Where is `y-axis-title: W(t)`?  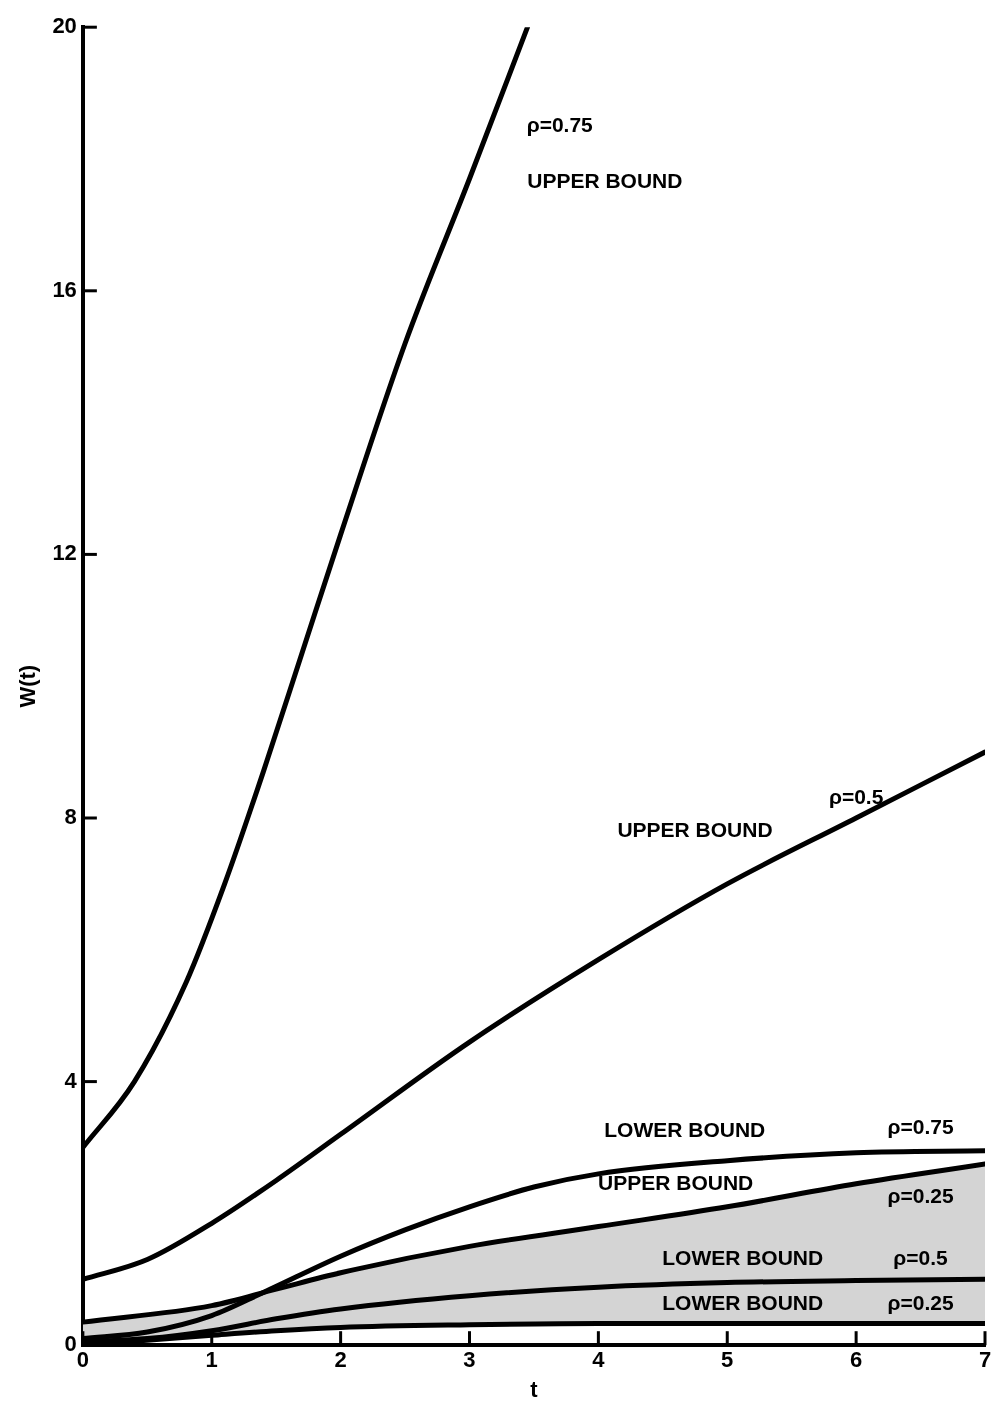
y-axis-title: W(t) is located at coordinates (28, 686).